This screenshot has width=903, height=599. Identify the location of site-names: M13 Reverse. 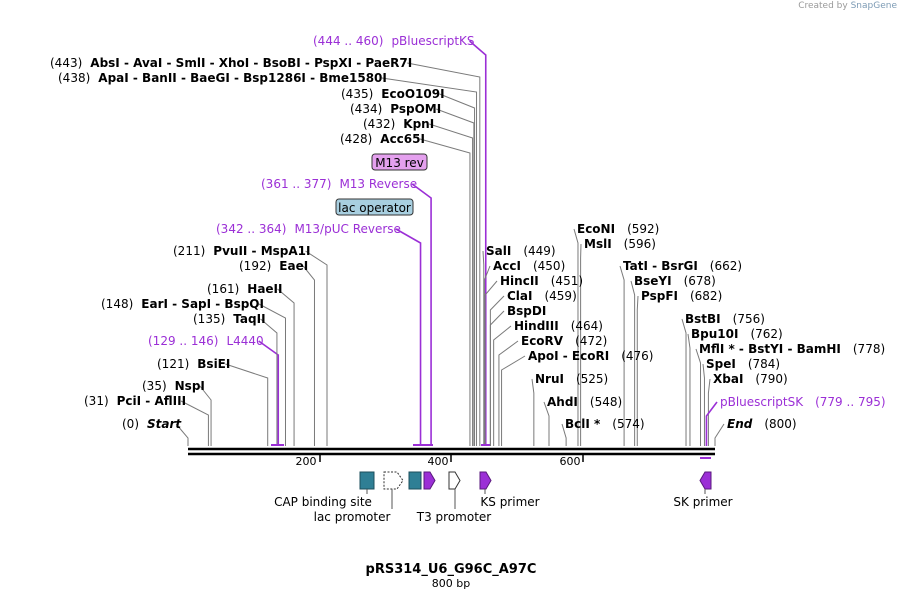
(378, 184).